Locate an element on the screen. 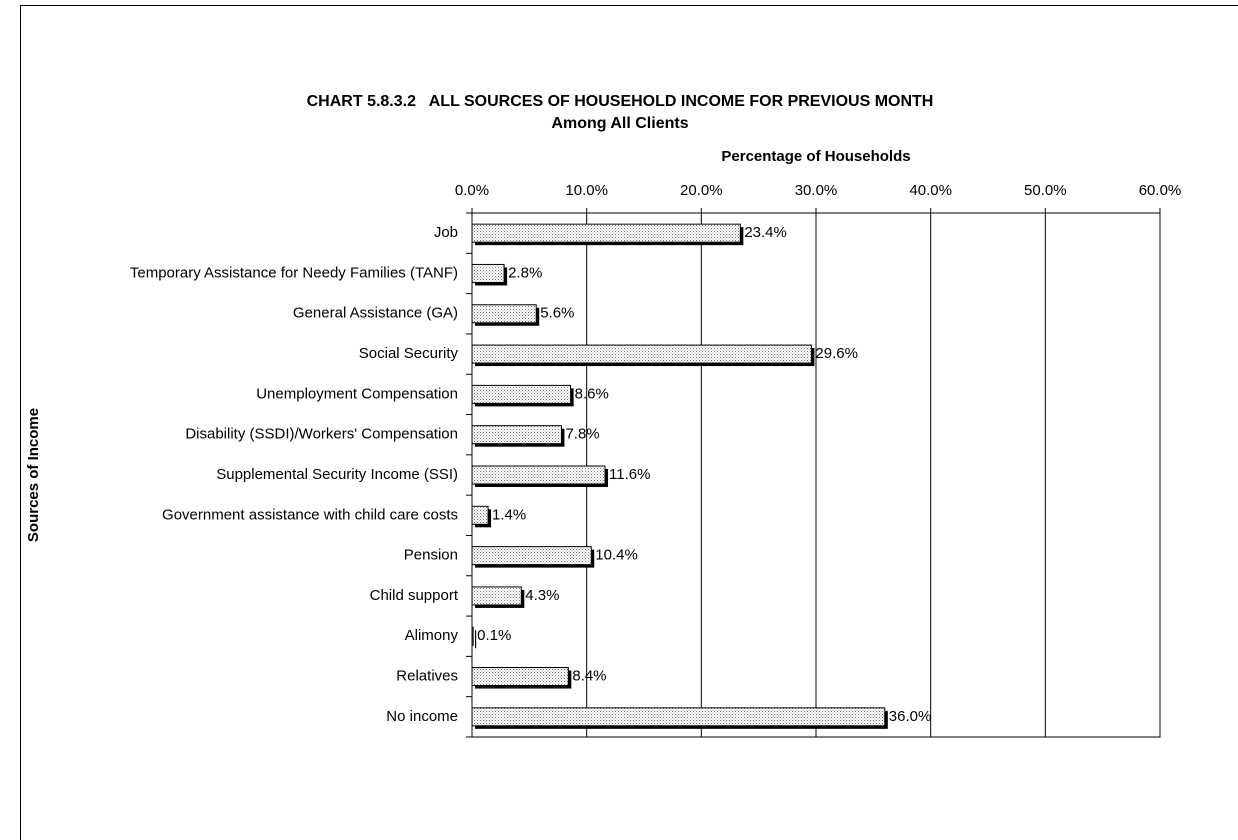 The image size is (1238, 840). data-label: 8.6% is located at coordinates (592, 393).